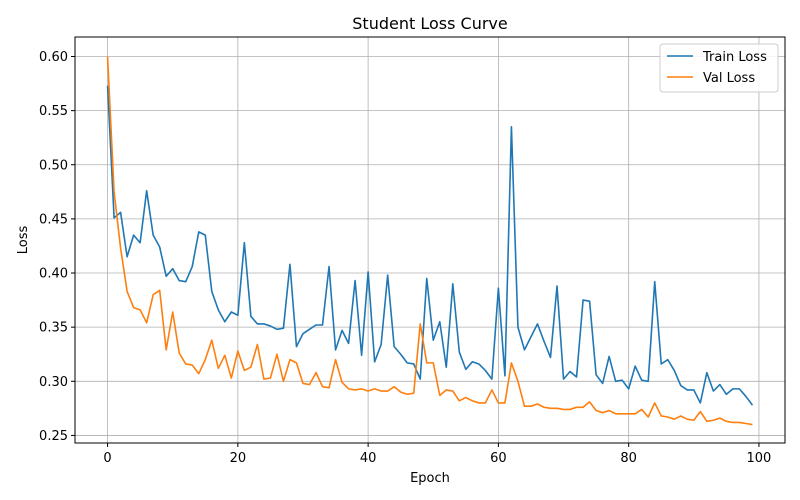  What do you see at coordinates (498, 458) in the screenshot?
I see `x-tick-label: 60` at bounding box center [498, 458].